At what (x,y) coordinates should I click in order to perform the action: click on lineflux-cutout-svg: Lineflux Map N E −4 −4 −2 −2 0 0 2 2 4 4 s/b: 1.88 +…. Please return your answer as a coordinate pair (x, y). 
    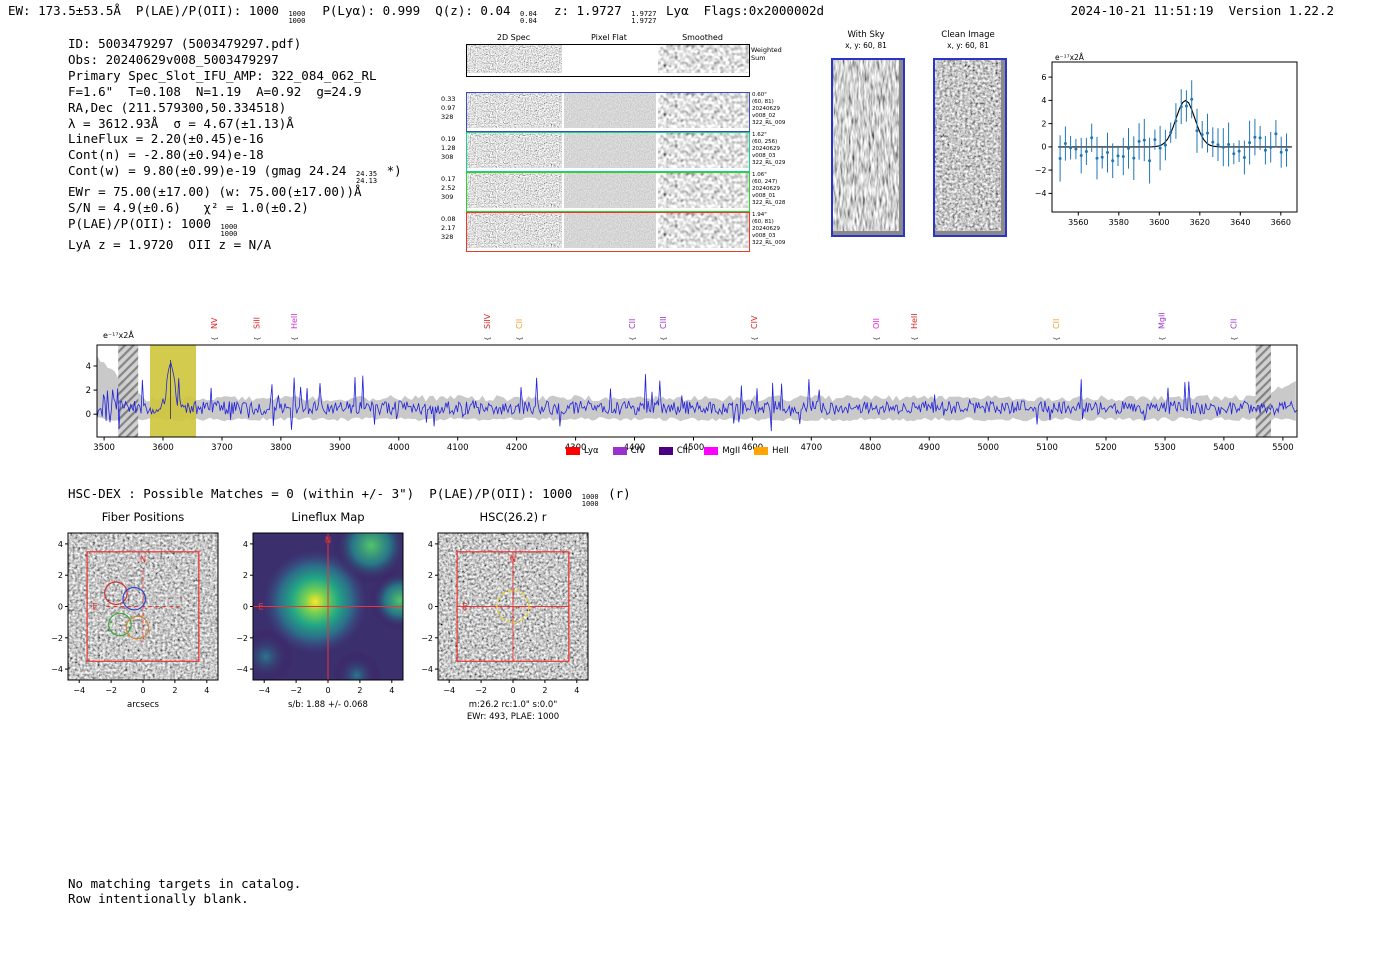
    Looking at the image, I should click on (320, 610).